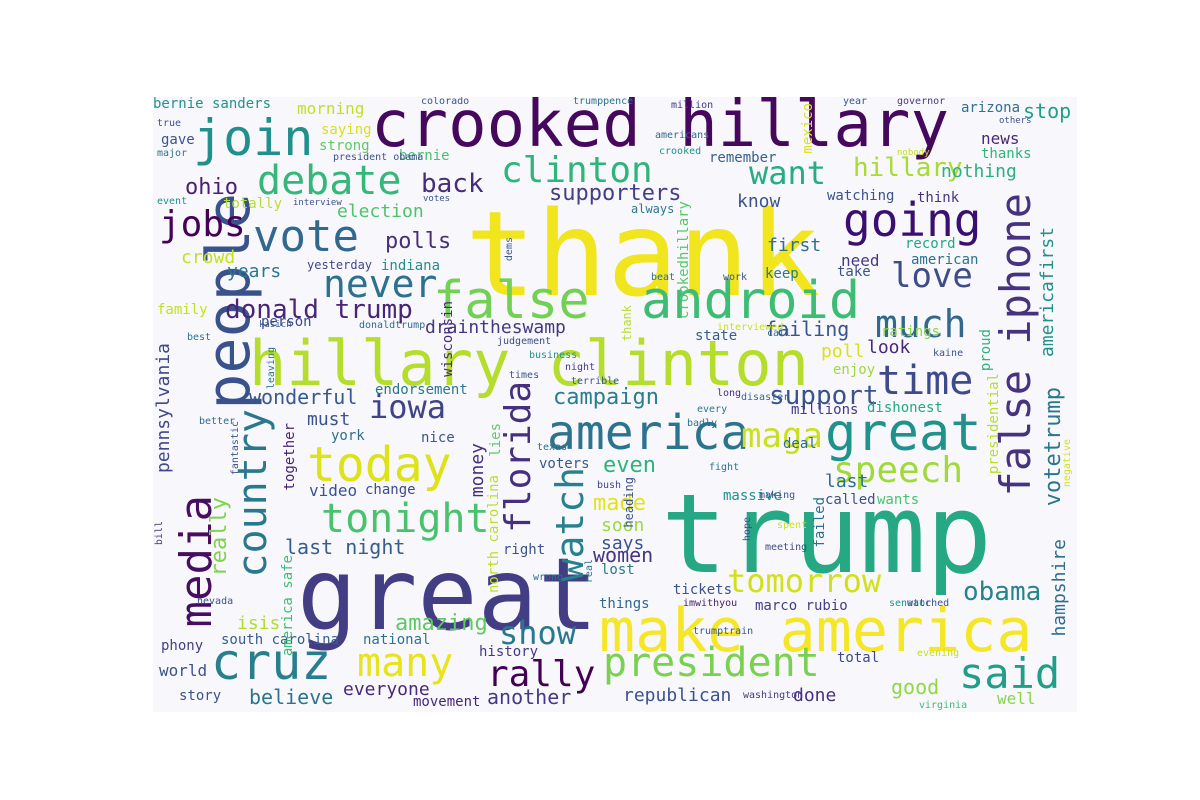  Describe the element at coordinates (629, 502) in the screenshot. I see `word: heading` at that location.